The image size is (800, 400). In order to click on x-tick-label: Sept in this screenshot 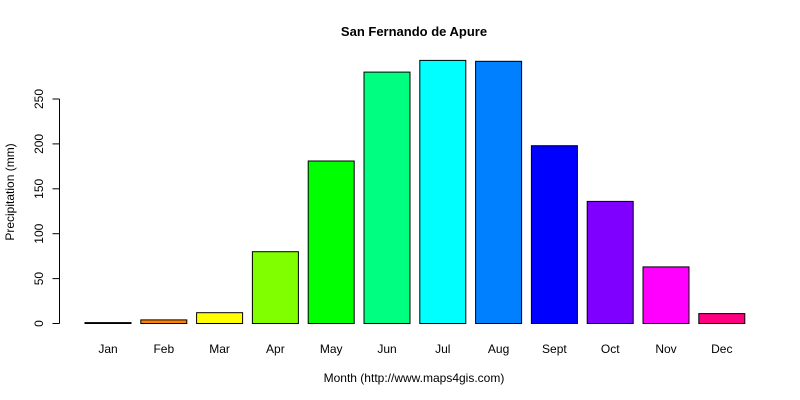, I will do `click(554, 349)`.